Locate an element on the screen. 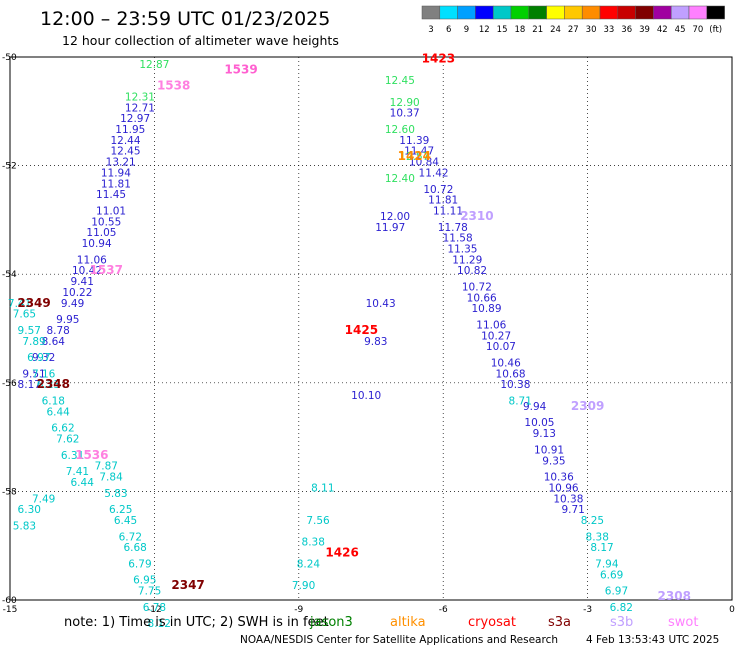 This screenshot has width=740, height=650. data-point-label: 7.56 is located at coordinates (318, 521).